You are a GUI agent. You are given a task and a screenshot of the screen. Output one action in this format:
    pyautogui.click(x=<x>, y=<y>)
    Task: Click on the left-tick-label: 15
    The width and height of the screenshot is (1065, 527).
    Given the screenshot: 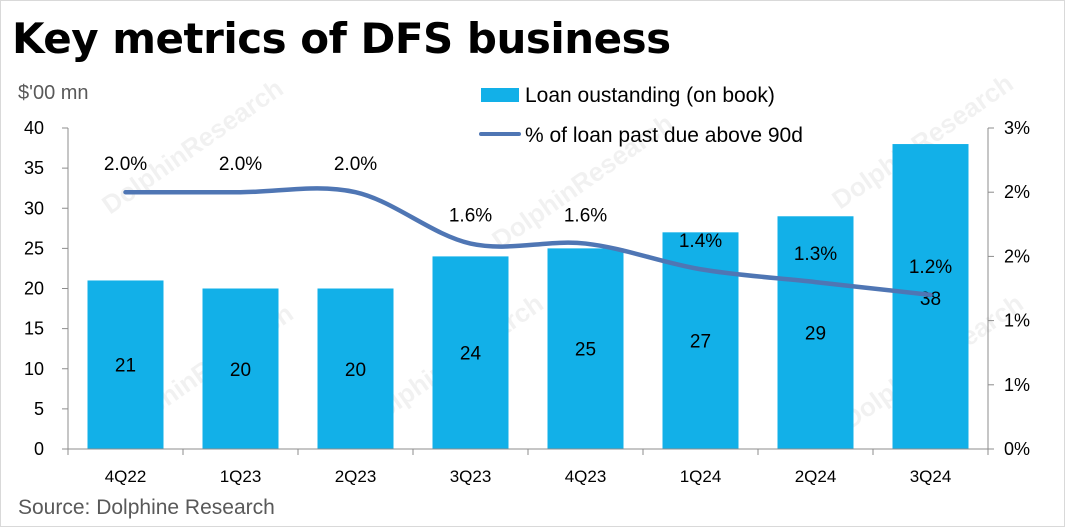 What is the action you would take?
    pyautogui.click(x=34, y=329)
    